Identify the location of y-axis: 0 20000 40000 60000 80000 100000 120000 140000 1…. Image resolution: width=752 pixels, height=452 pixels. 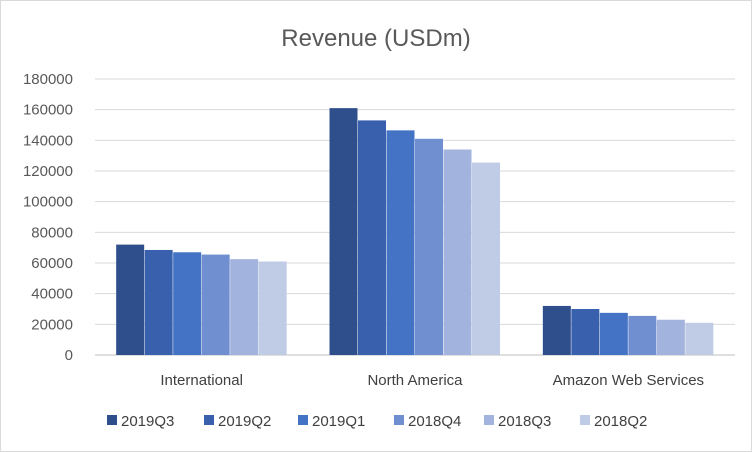
(48, 217).